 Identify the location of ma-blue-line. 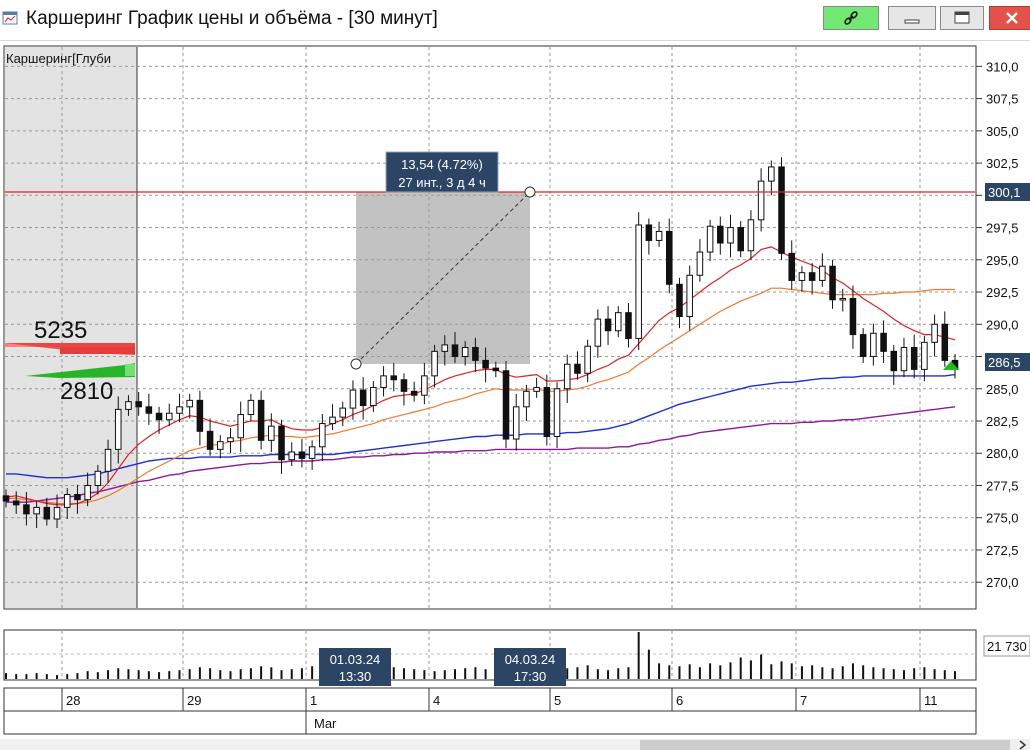
(481, 426).